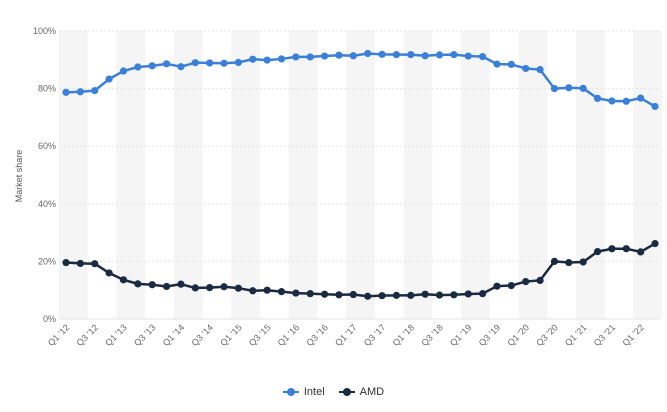 This screenshot has height=412, width=667. What do you see at coordinates (260, 335) in the screenshot?
I see `x-tick-label: Q3 '15` at bounding box center [260, 335].